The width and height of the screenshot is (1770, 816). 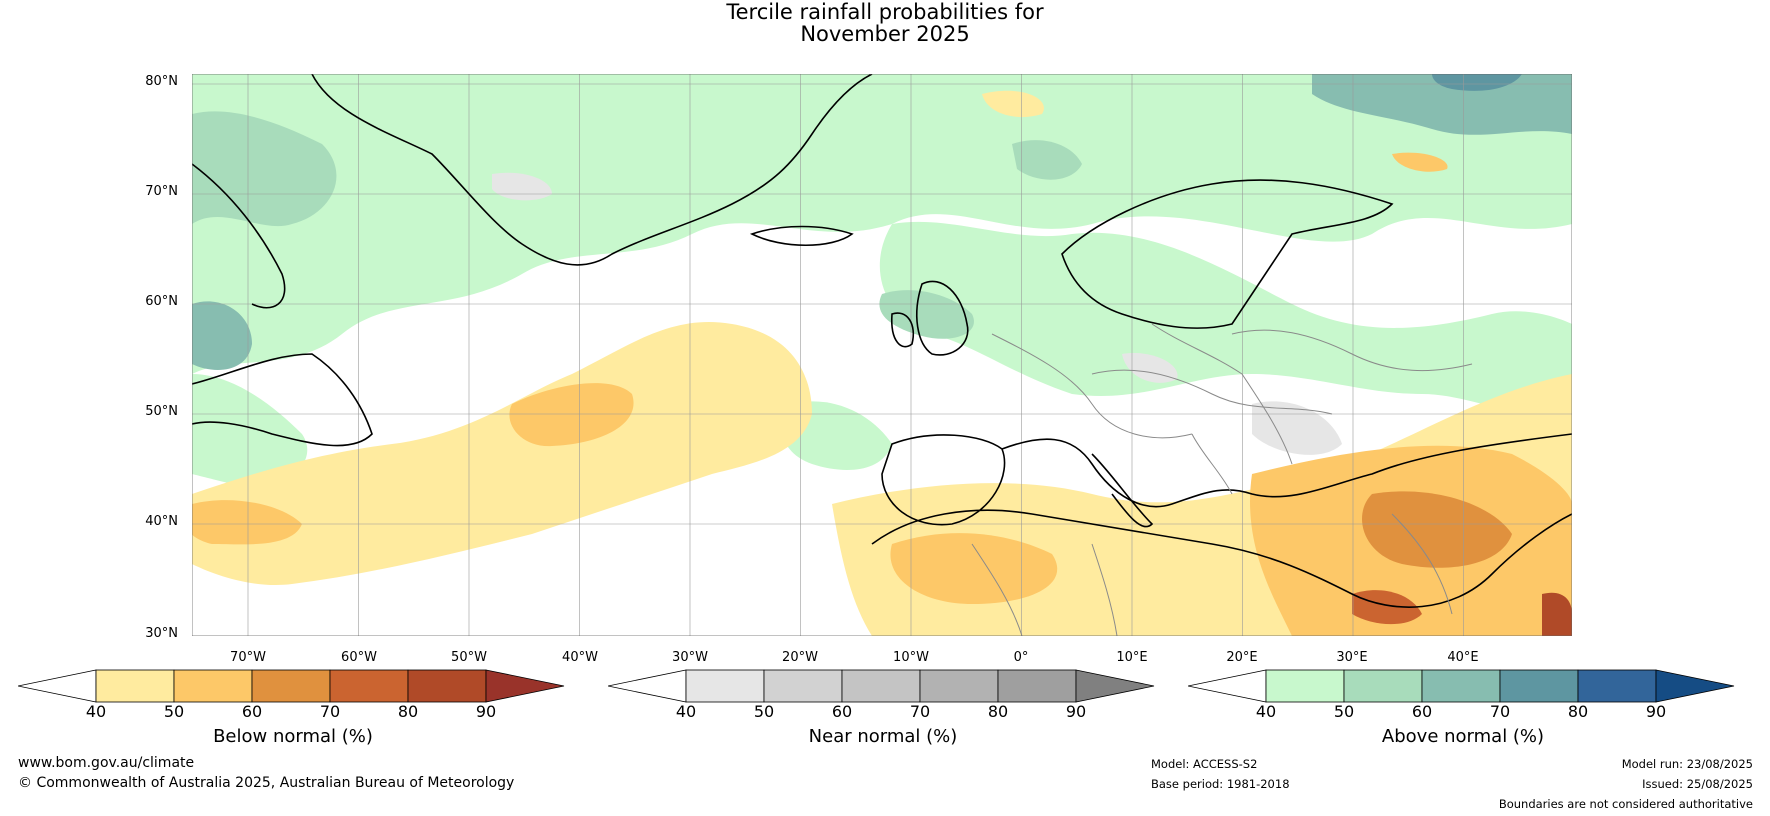 What do you see at coordinates (1204, 764) in the screenshot?
I see `footer-model: Model: ACCESS-S2` at bounding box center [1204, 764].